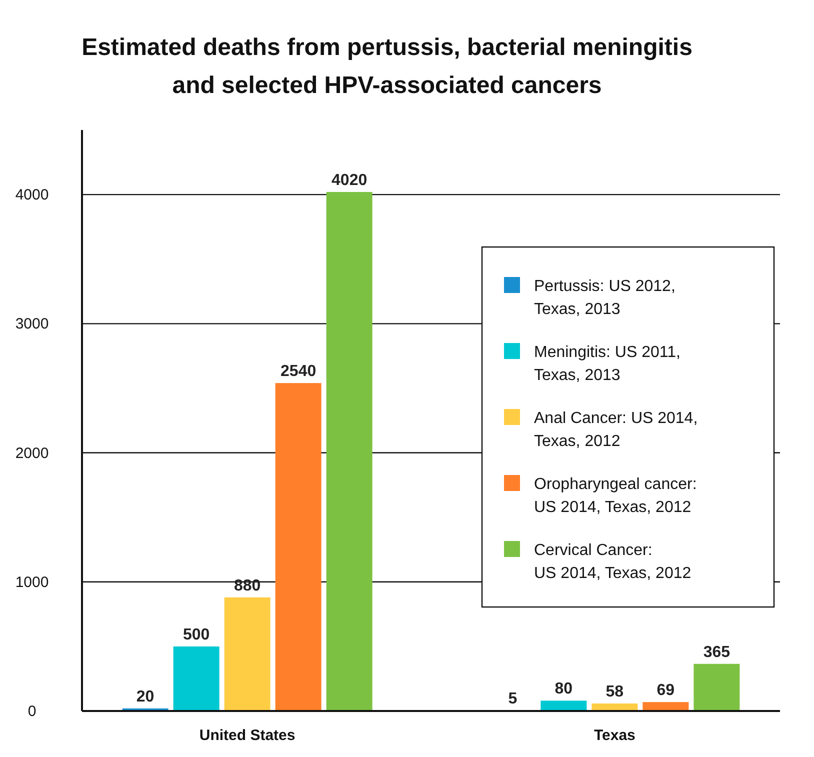  Describe the element at coordinates (32, 711) in the screenshot. I see `y-tick-label: 0` at that location.